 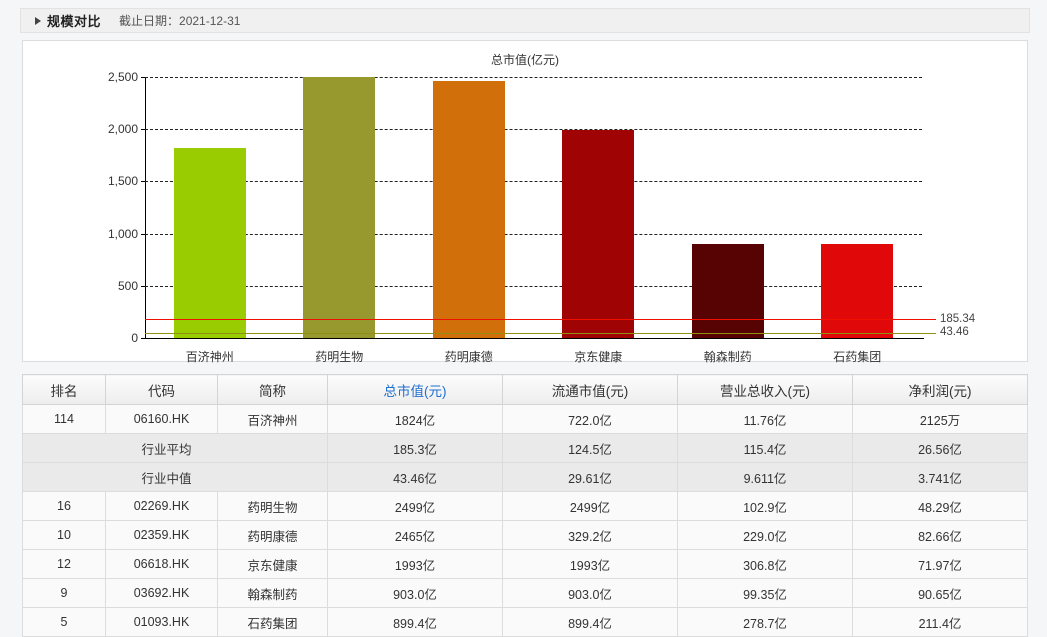 What do you see at coordinates (590, 593) in the screenshot?
I see `cell-float: 903.0亿` at bounding box center [590, 593].